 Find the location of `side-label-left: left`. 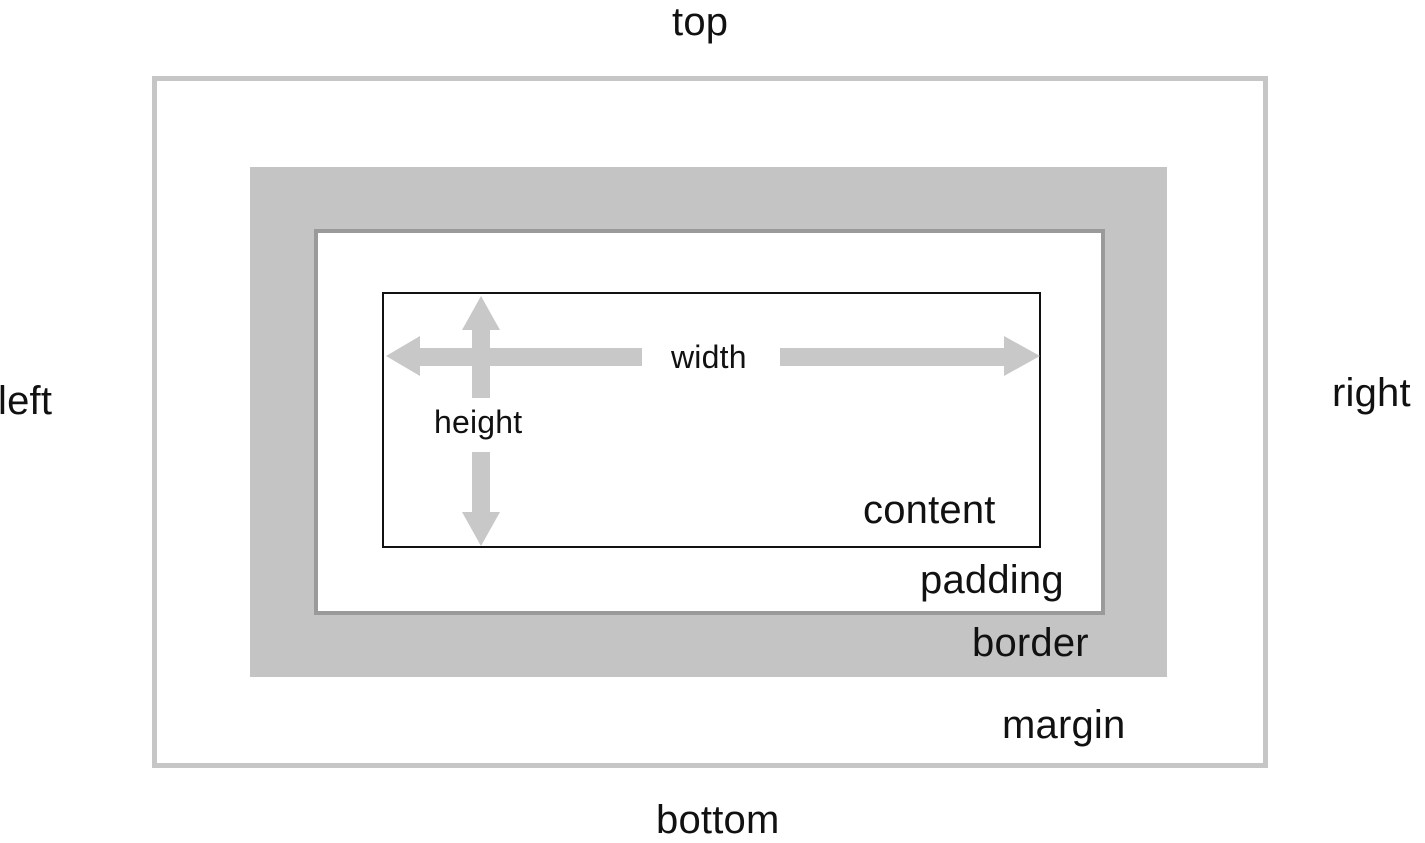

side-label-left: left is located at coordinates (26, 401).